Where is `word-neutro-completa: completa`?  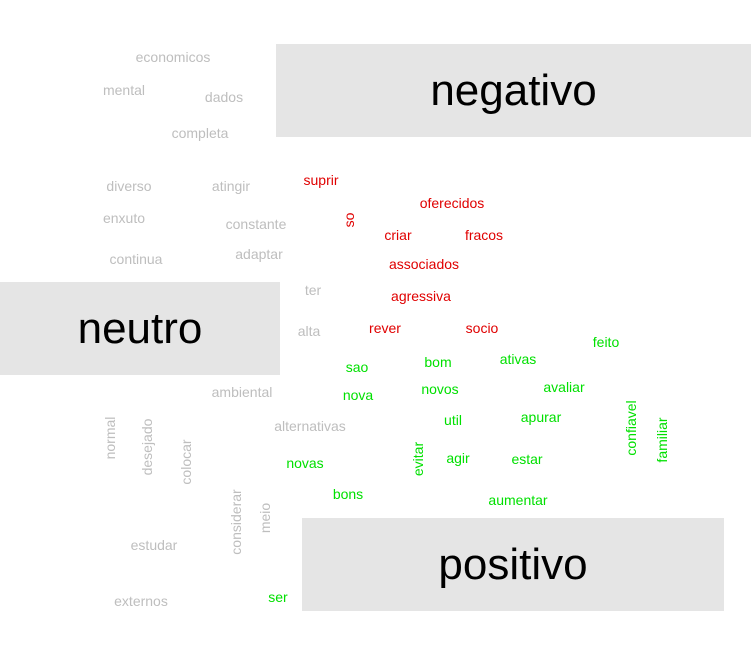 word-neutro-completa: completa is located at coordinates (200, 133).